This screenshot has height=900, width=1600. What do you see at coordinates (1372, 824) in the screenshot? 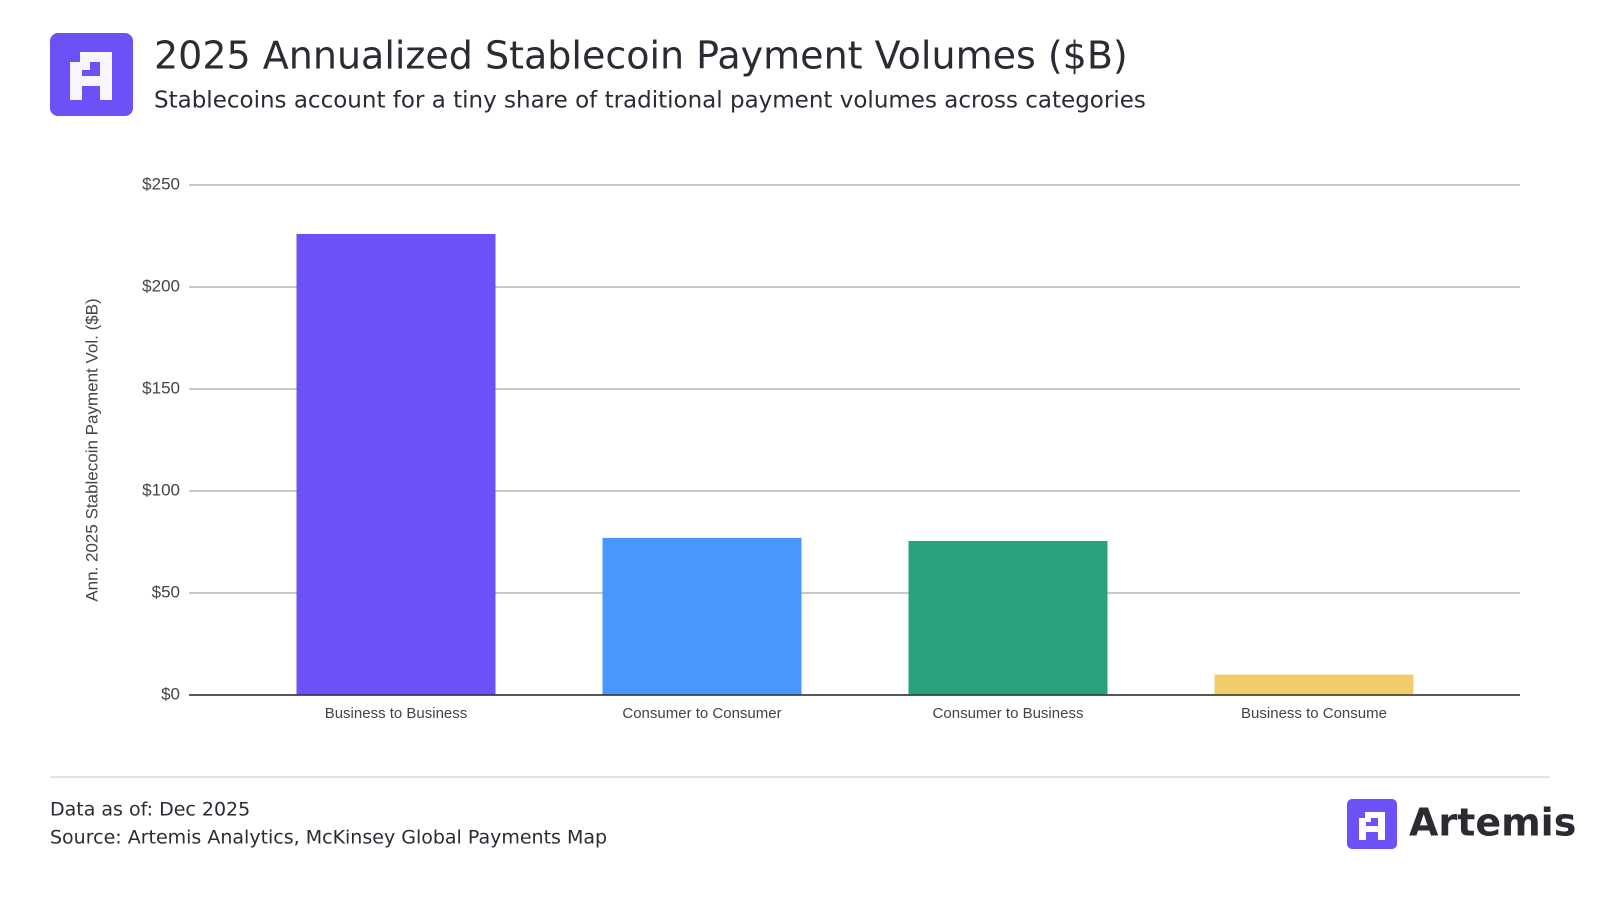
I see `brand-logo` at bounding box center [1372, 824].